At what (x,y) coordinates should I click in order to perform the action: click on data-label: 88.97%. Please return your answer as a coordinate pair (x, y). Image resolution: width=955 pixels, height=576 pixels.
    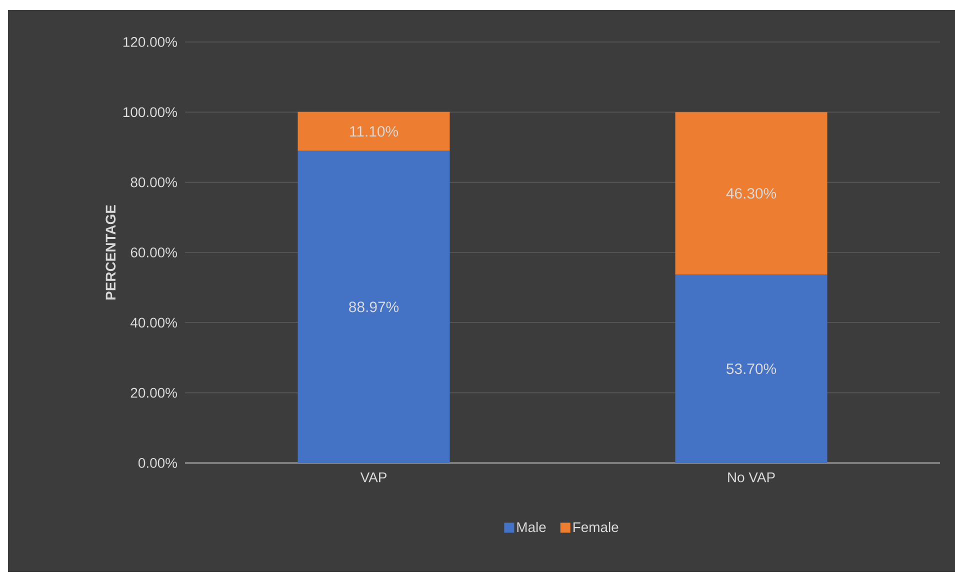
    Looking at the image, I should click on (374, 307).